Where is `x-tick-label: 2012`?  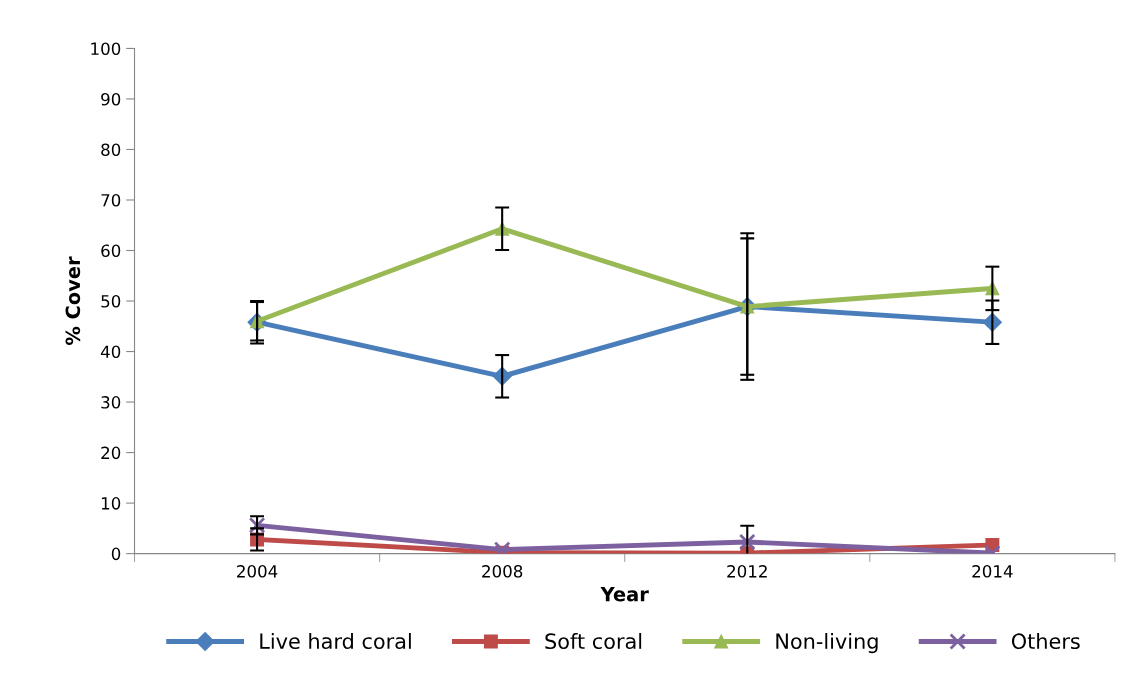 x-tick-label: 2012 is located at coordinates (747, 571).